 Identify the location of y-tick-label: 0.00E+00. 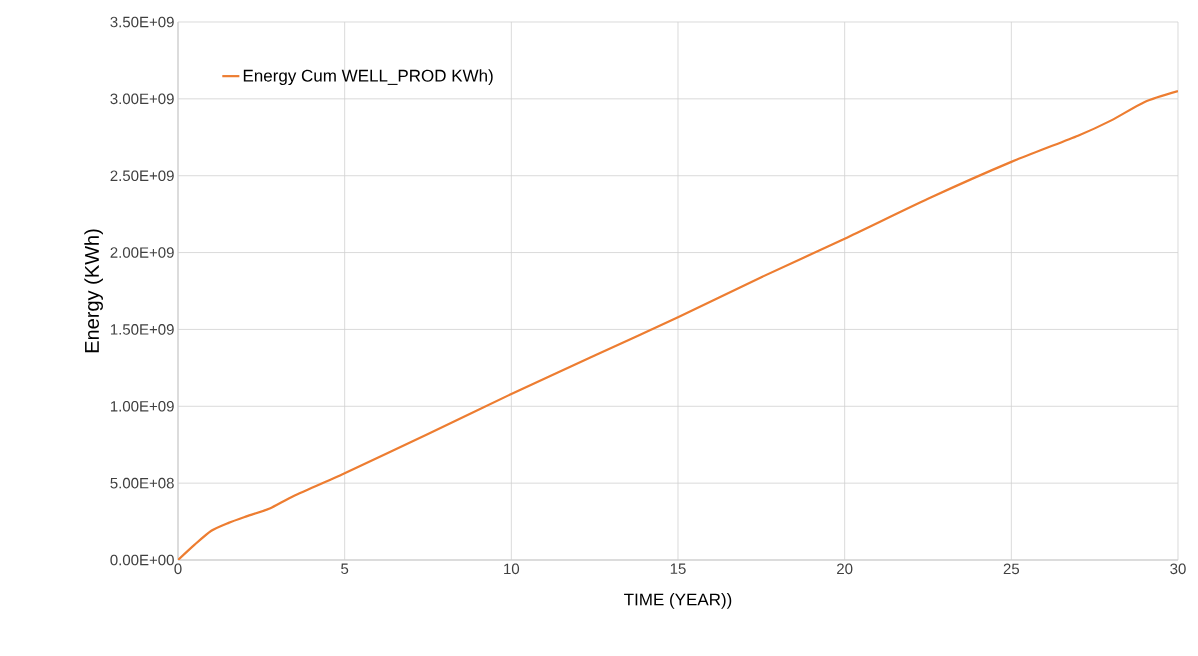
(142, 560).